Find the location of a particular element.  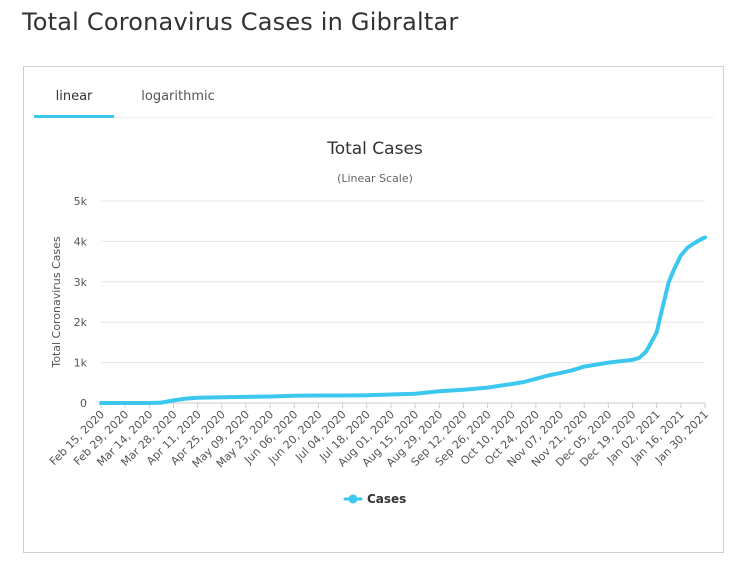

y-tick-label: 5k is located at coordinates (81, 201).